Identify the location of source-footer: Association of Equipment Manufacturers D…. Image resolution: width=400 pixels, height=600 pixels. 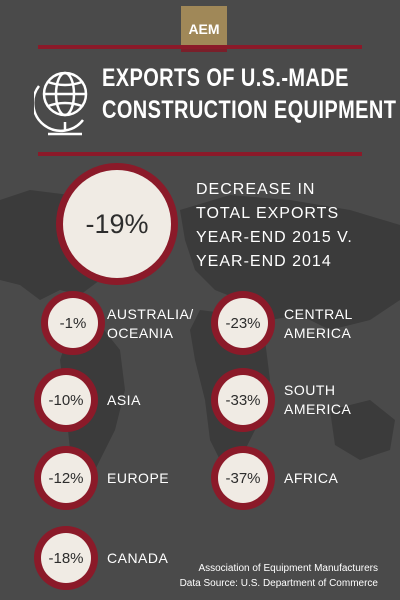
(279, 576).